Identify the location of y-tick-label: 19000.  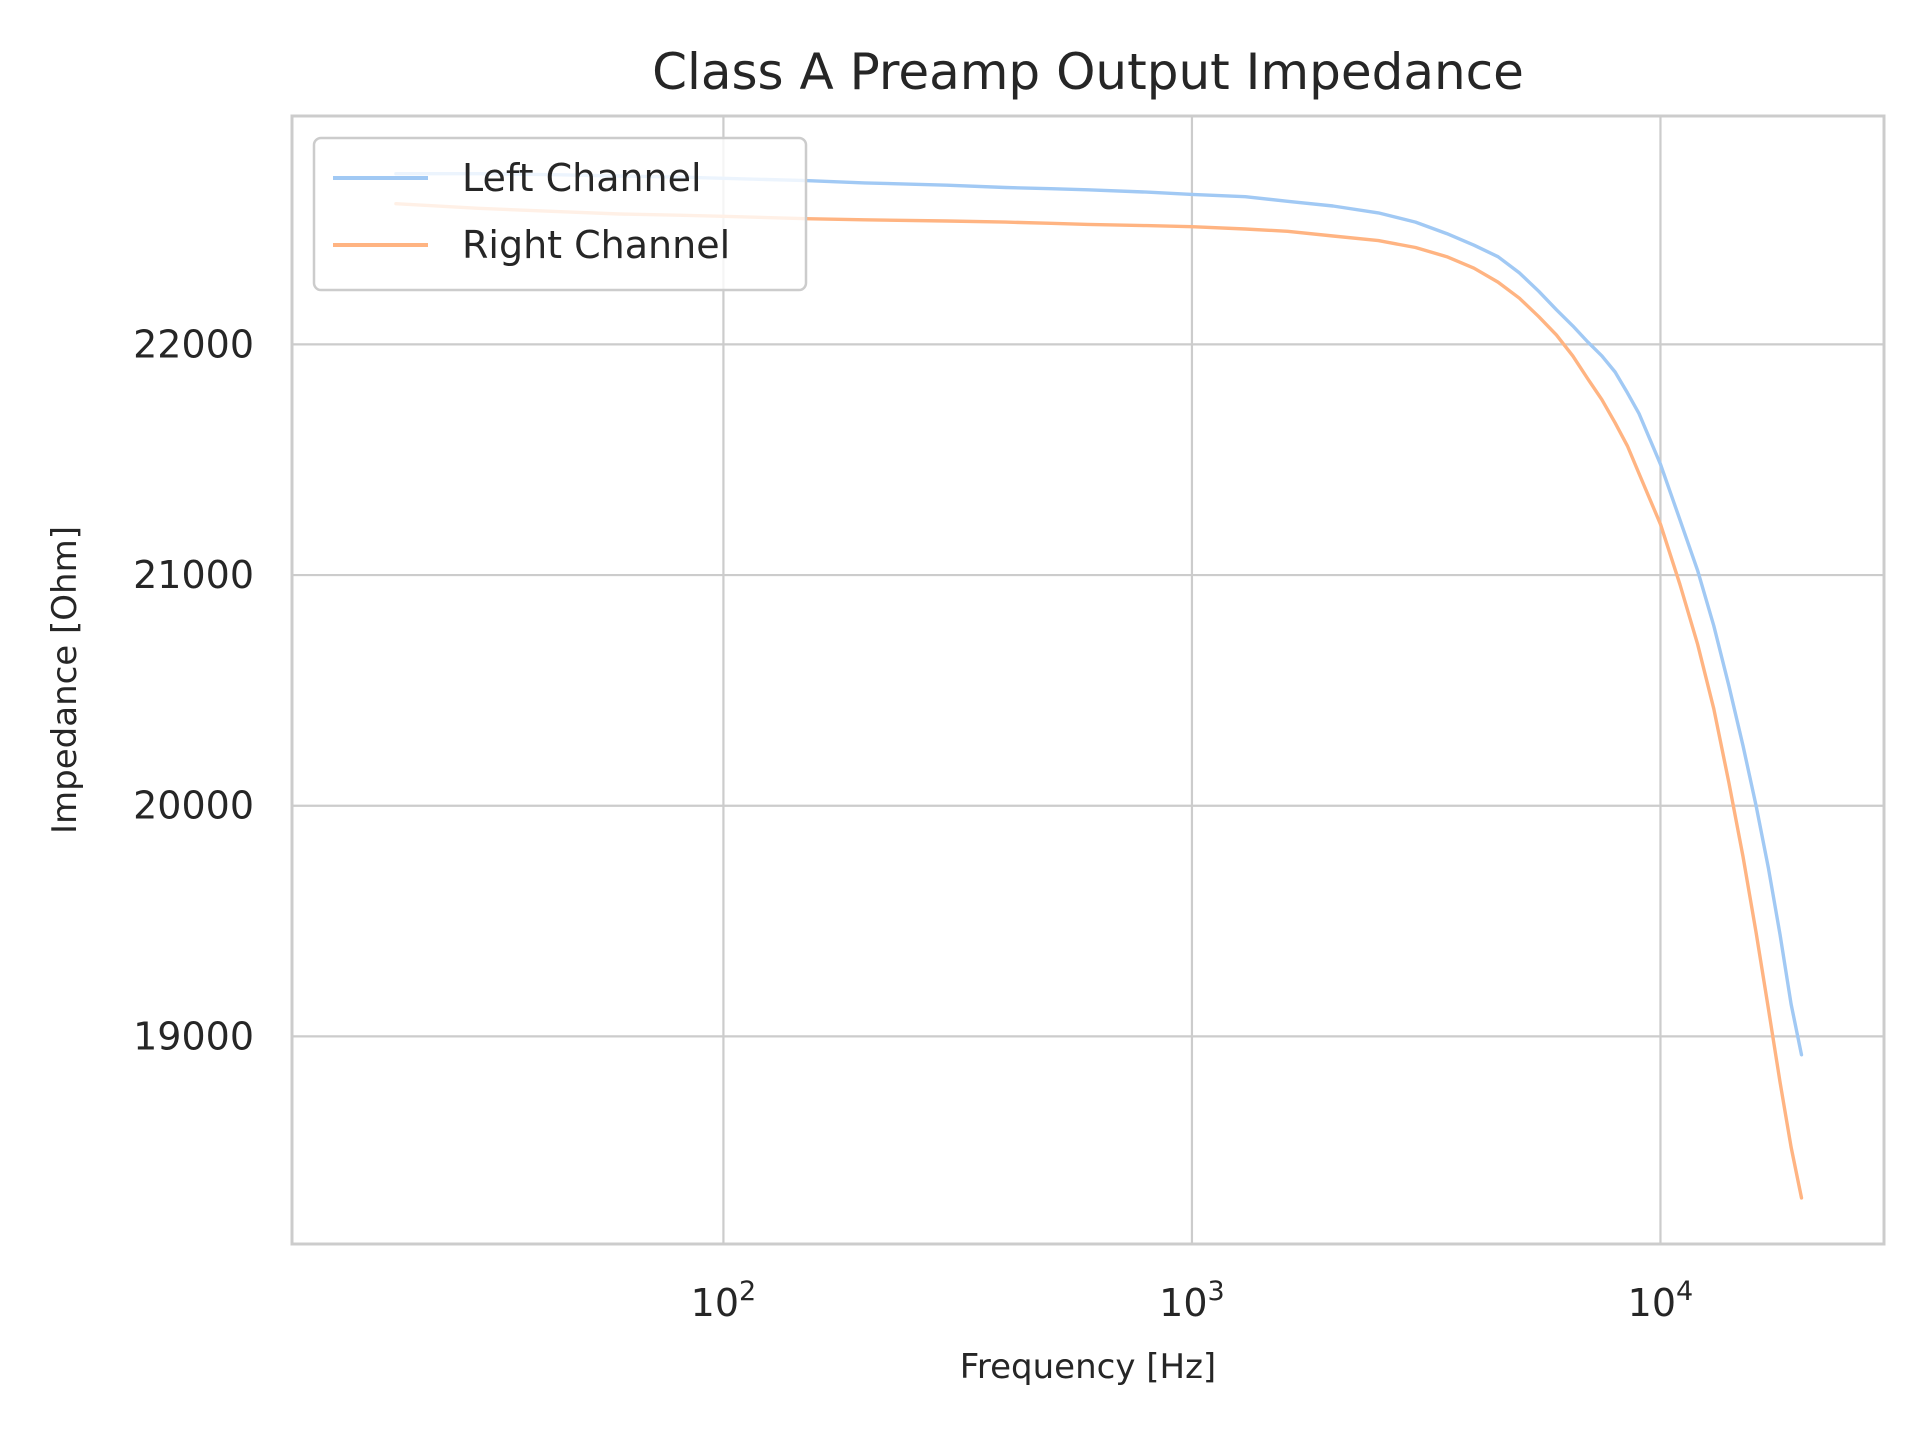
(193, 1036).